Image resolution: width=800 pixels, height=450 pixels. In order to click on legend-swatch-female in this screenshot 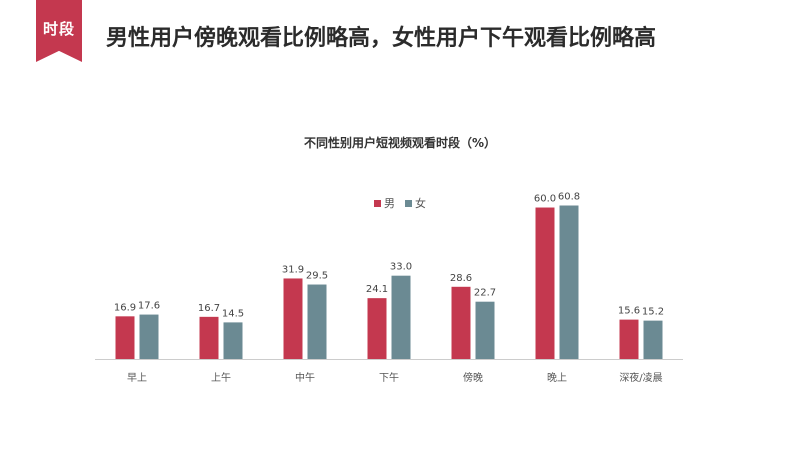, I will do `click(408, 203)`.